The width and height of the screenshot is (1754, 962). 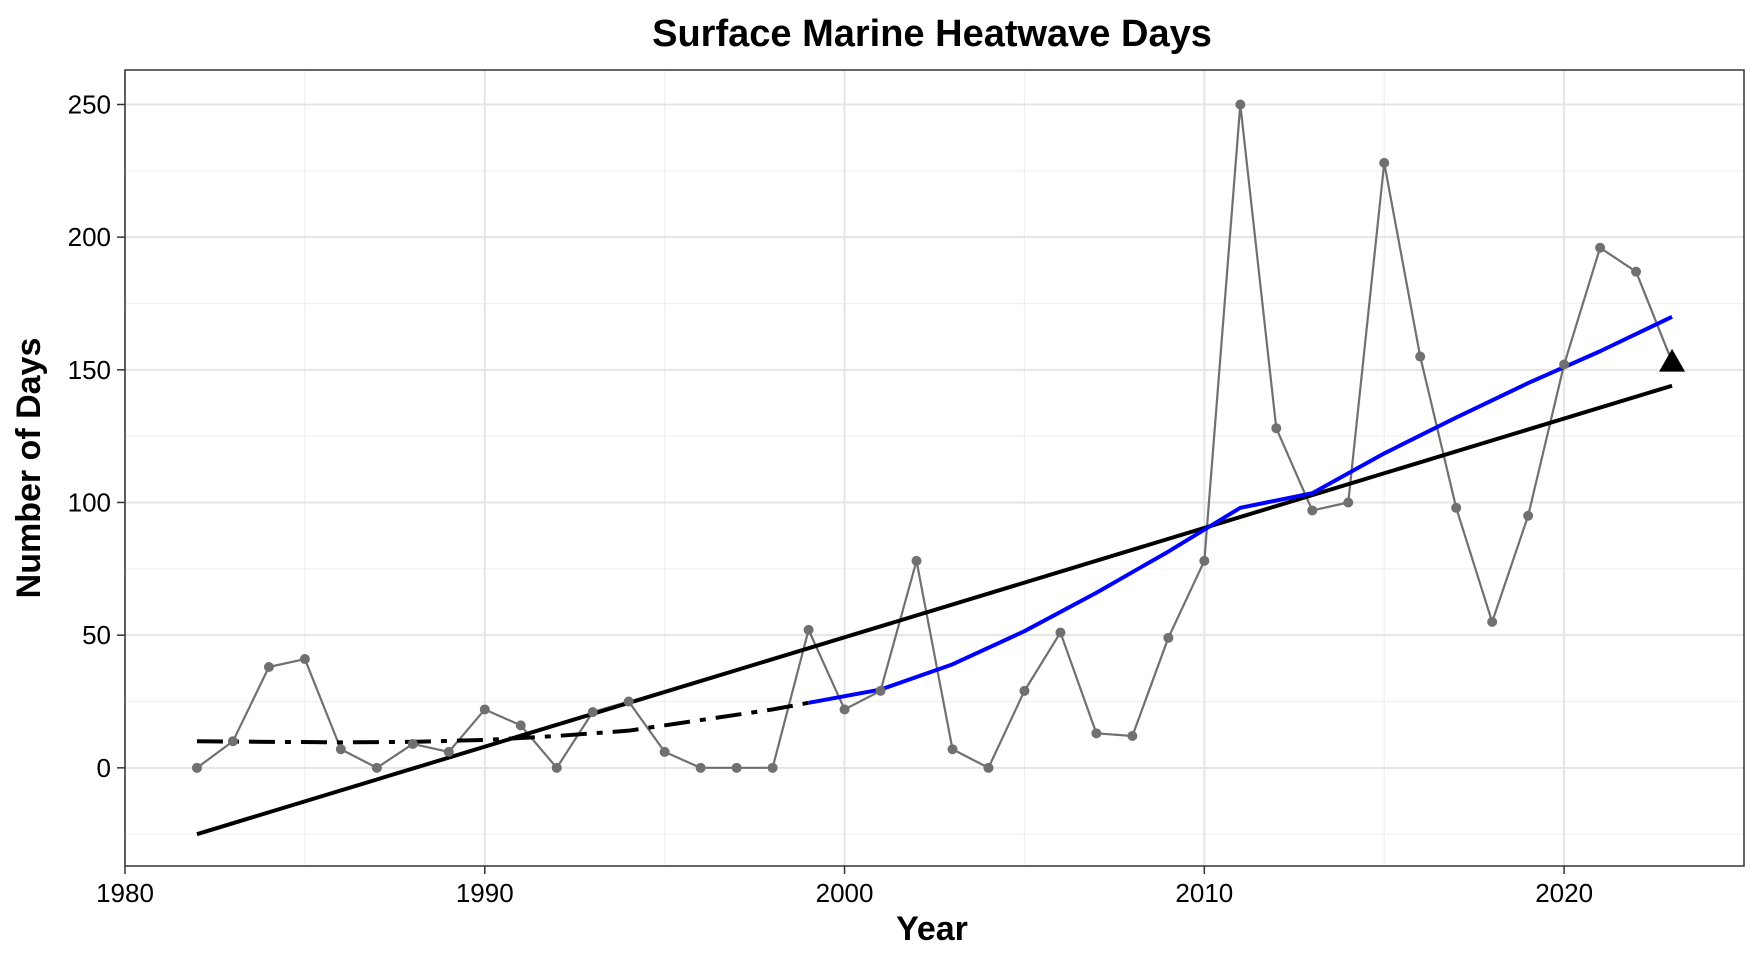 I want to click on x-tick-label: 1980, so click(x=125, y=893).